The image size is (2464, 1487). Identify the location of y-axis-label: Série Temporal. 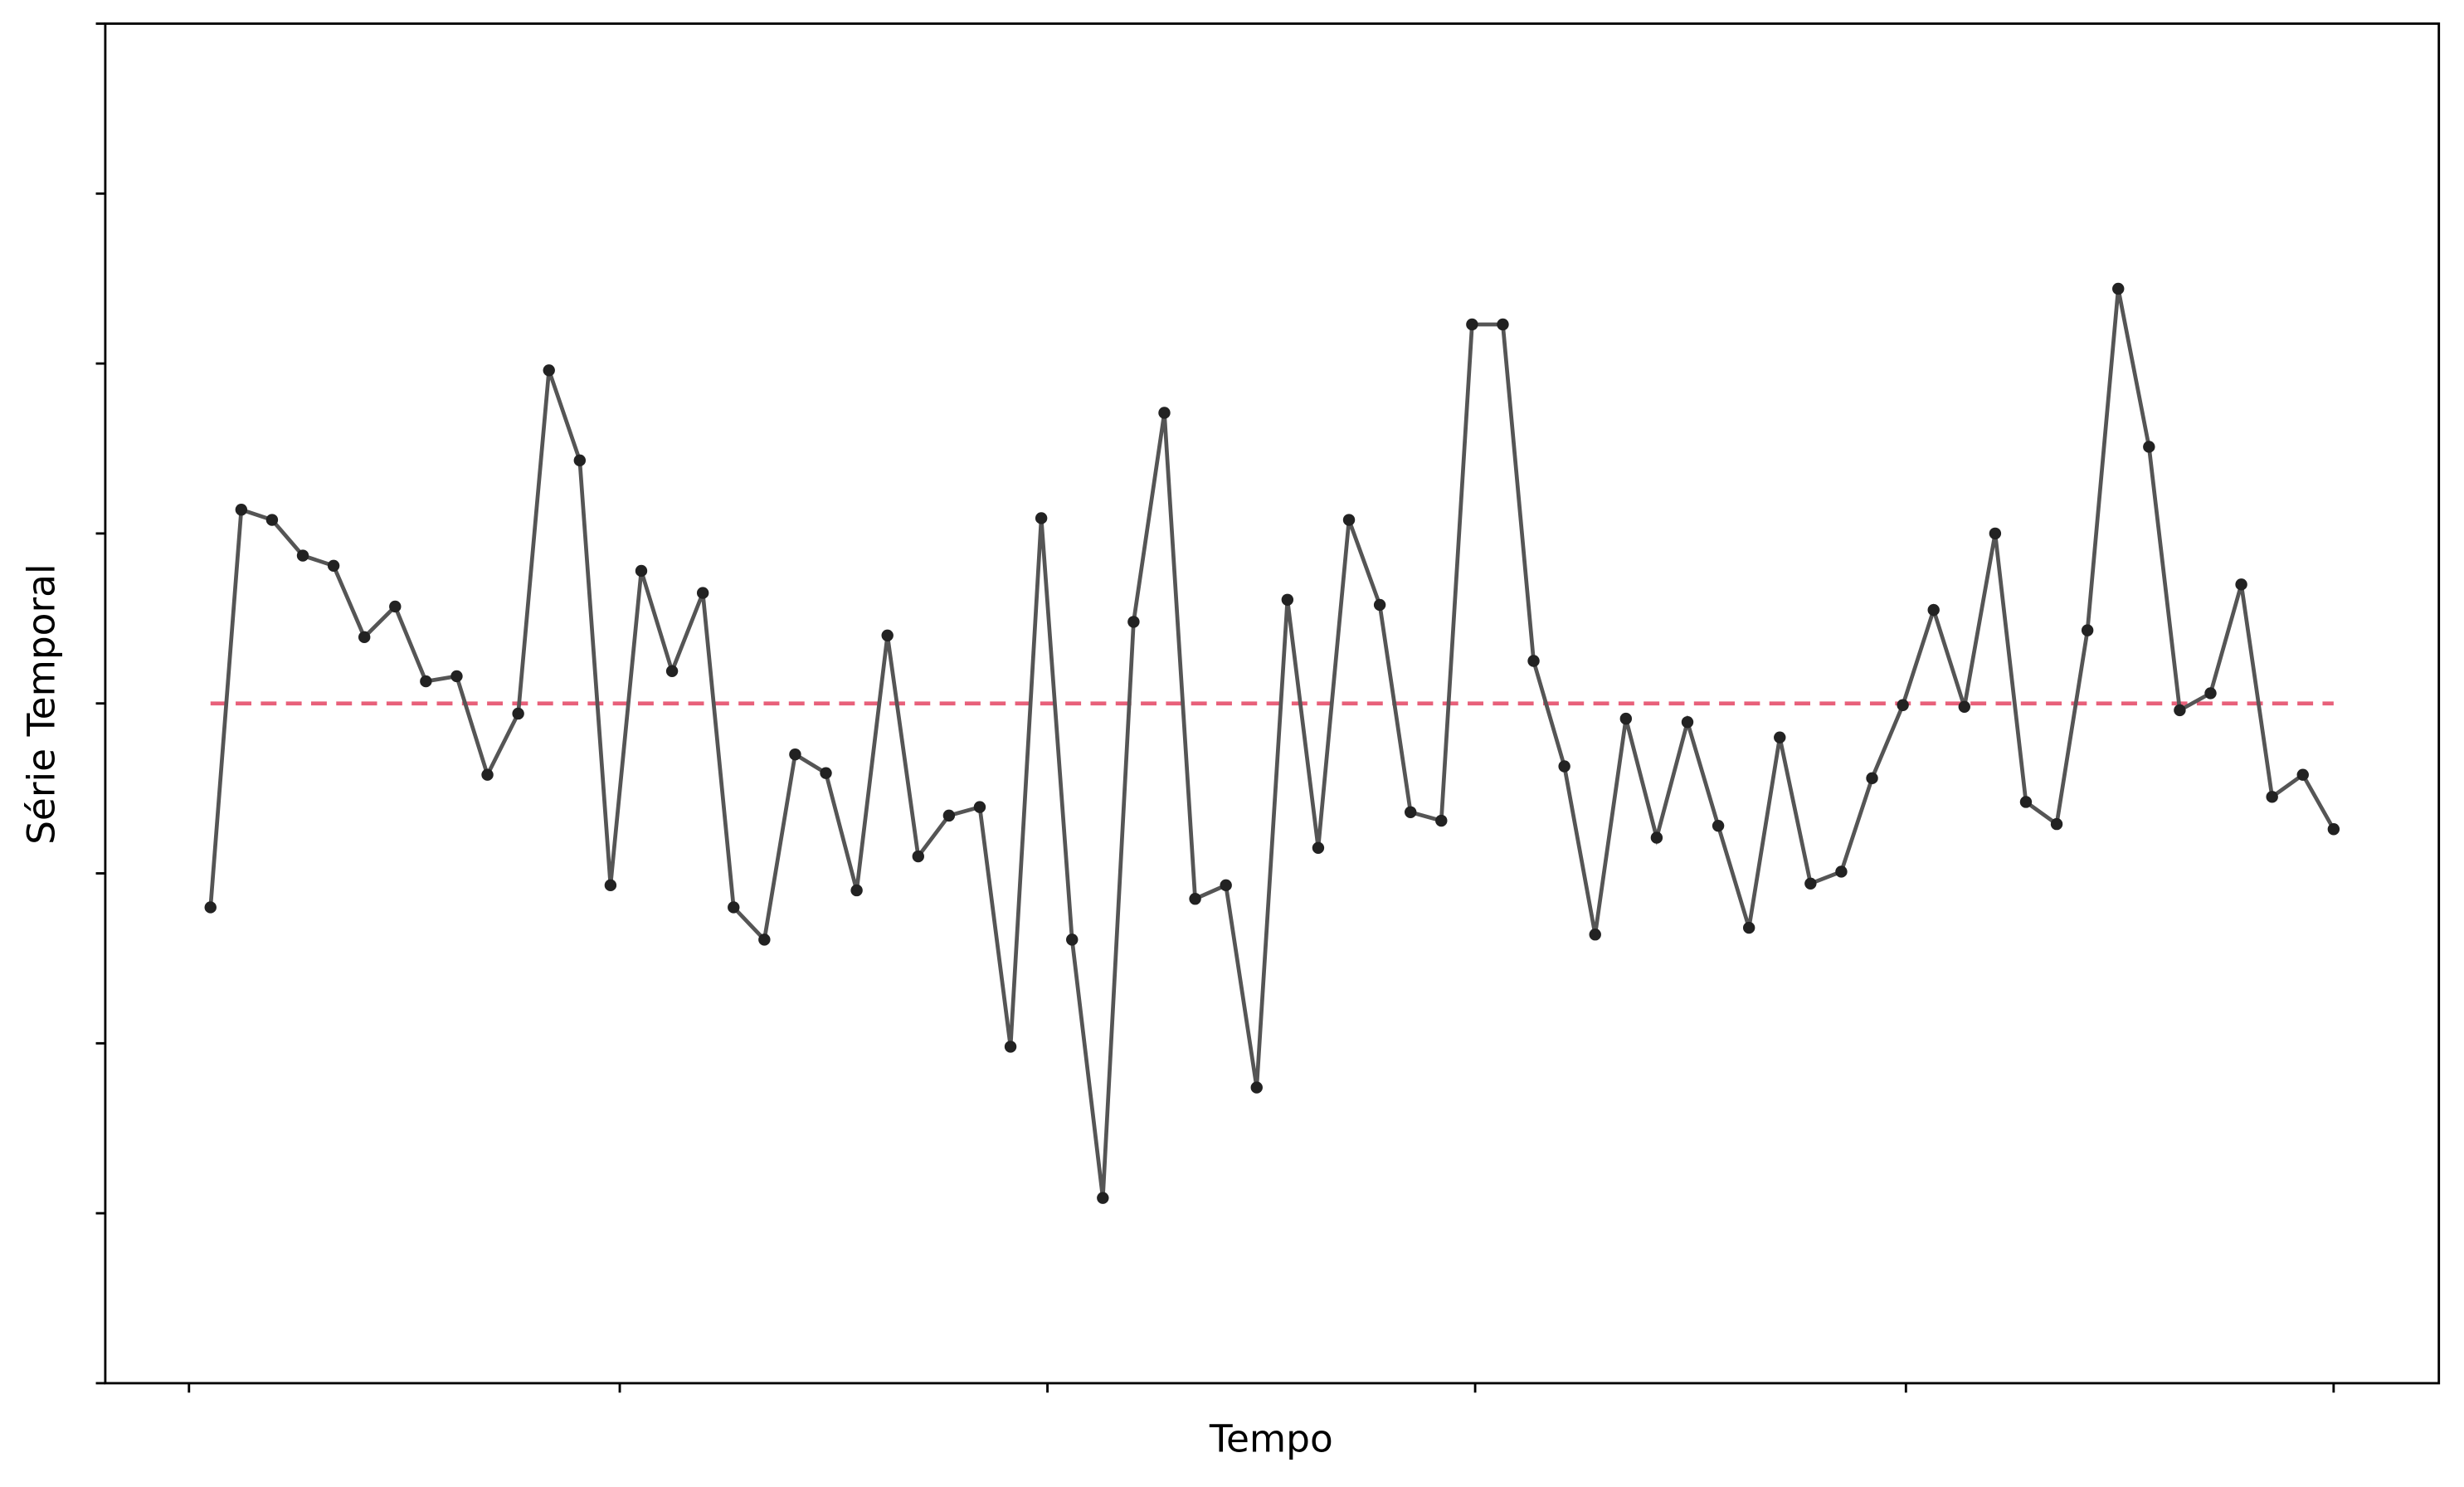
(42, 704).